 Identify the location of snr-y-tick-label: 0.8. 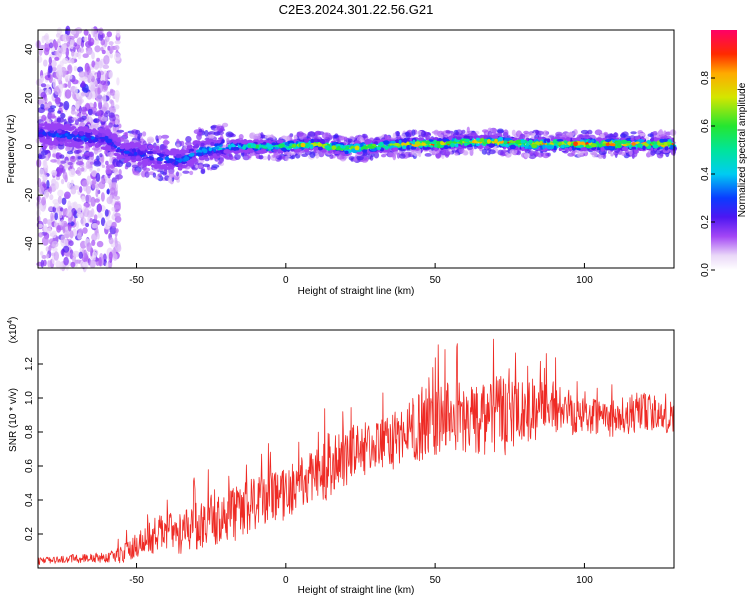
(29, 432).